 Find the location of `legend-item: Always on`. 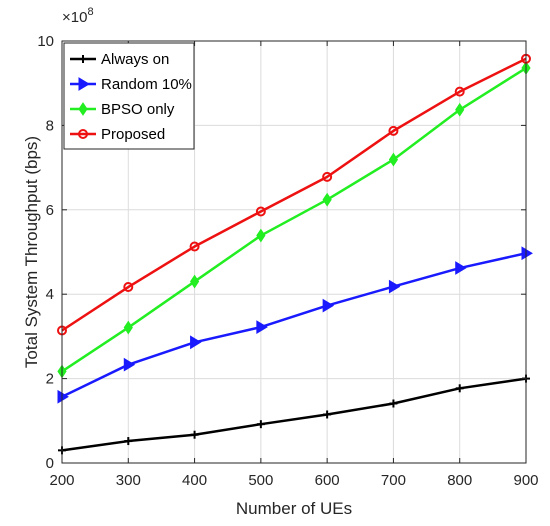

legend-item: Always on is located at coordinates (119, 59).